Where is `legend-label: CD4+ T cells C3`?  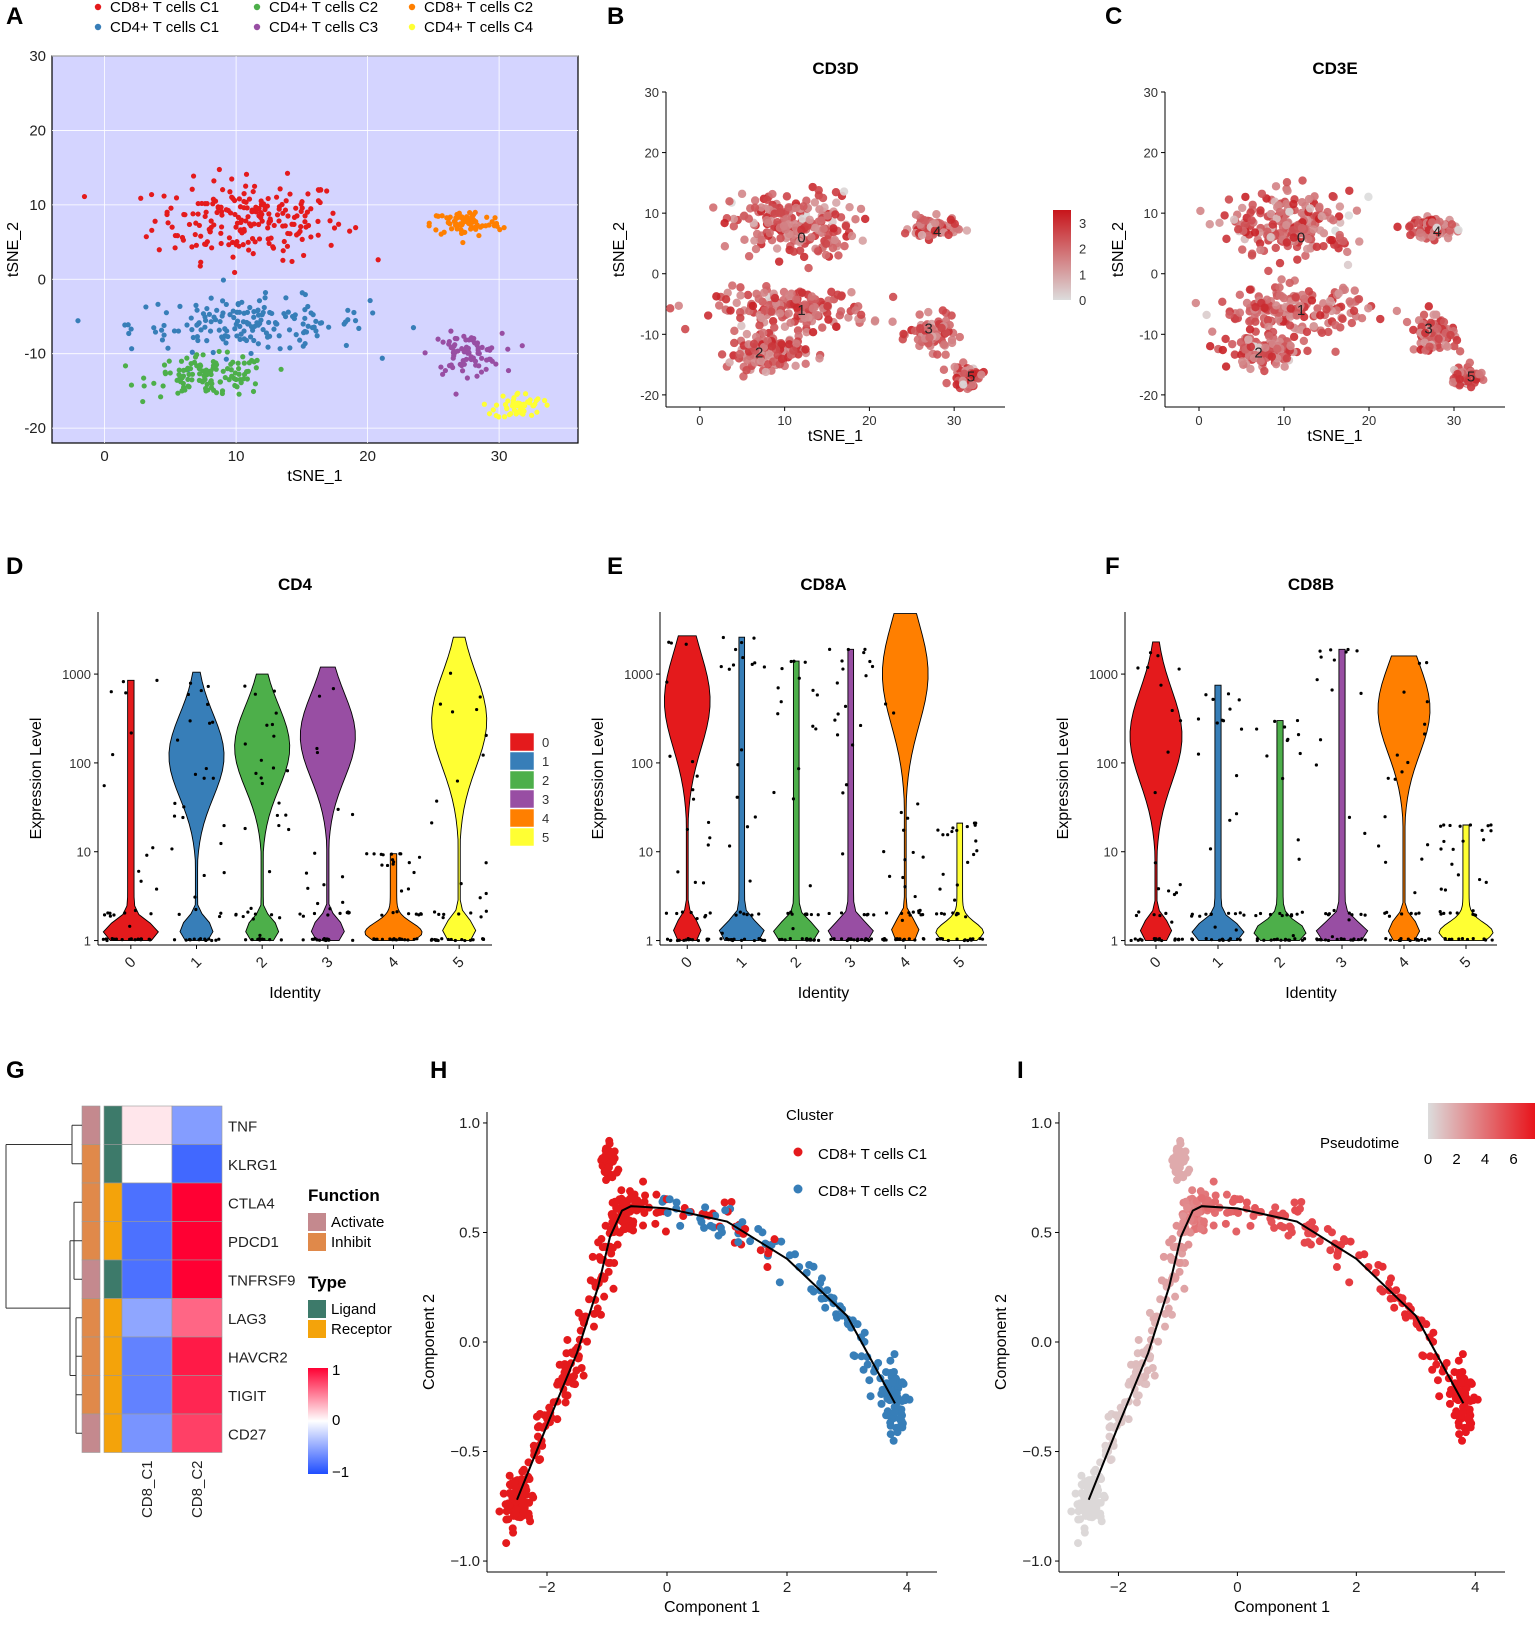
legend-label: CD4+ T cells C3 is located at coordinates (323, 27).